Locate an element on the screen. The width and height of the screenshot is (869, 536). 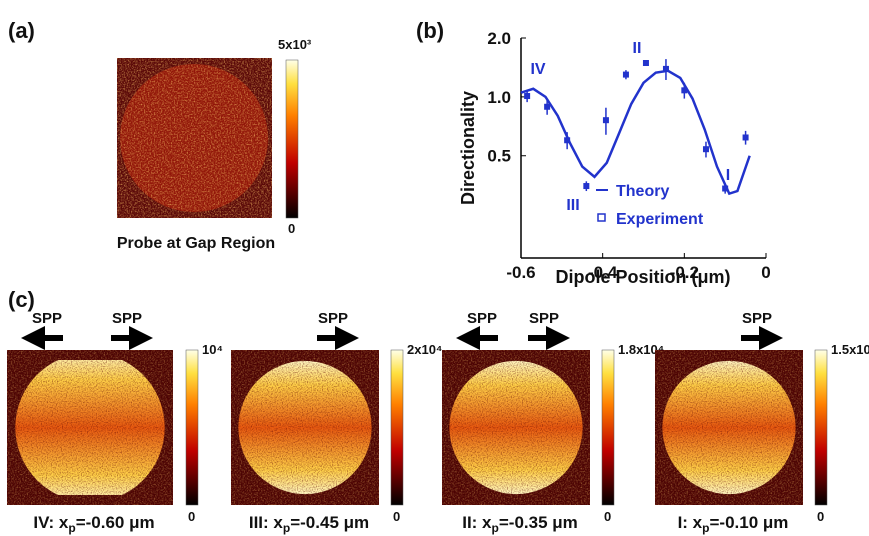
y-tick-label: 1.0 is located at coordinates (499, 97).